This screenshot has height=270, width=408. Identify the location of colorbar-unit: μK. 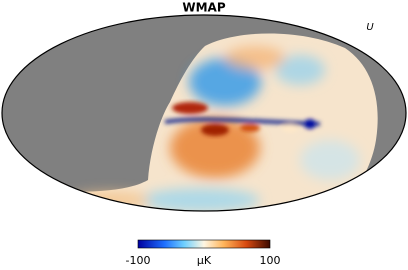
(204, 260).